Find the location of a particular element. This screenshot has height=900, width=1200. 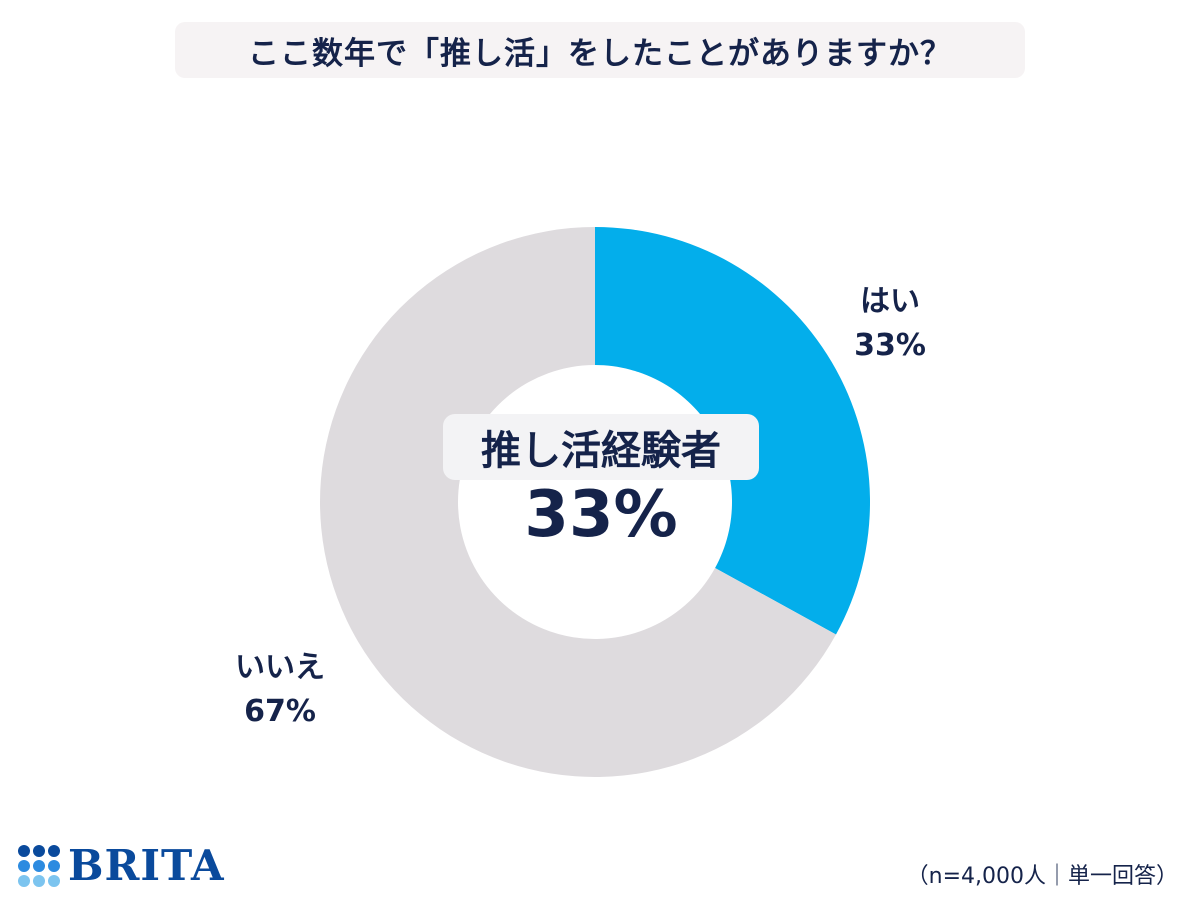

title-box: ここ数年で「推し活」をしたことがありますか？ is located at coordinates (600, 50).